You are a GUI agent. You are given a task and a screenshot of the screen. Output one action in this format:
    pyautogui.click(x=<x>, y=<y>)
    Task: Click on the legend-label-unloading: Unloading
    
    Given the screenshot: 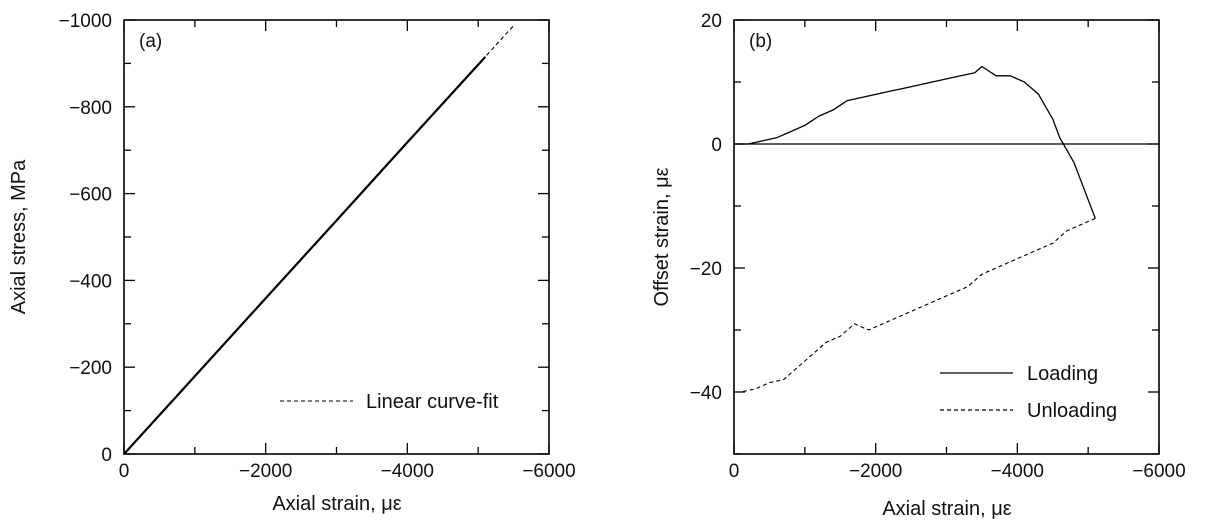 What is the action you would take?
    pyautogui.click(x=1072, y=411)
    